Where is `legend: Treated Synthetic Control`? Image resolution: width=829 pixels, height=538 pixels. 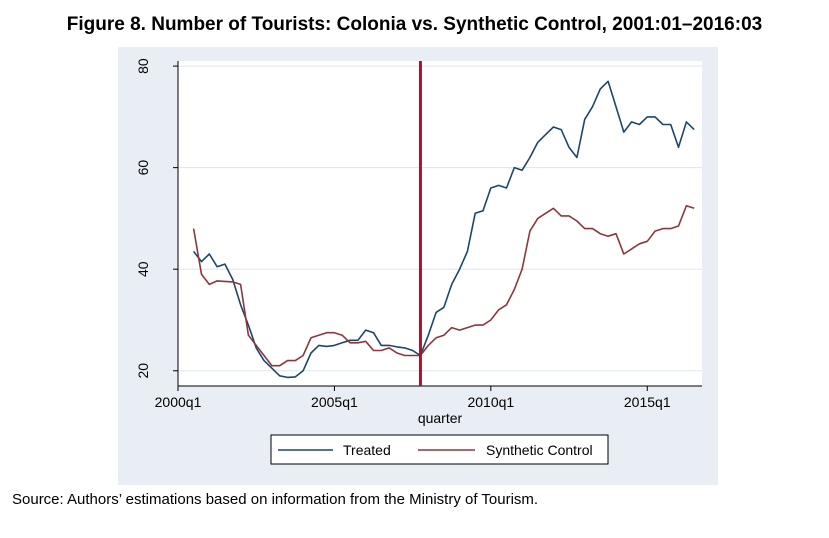 legend: Treated Synthetic Control is located at coordinates (439, 449).